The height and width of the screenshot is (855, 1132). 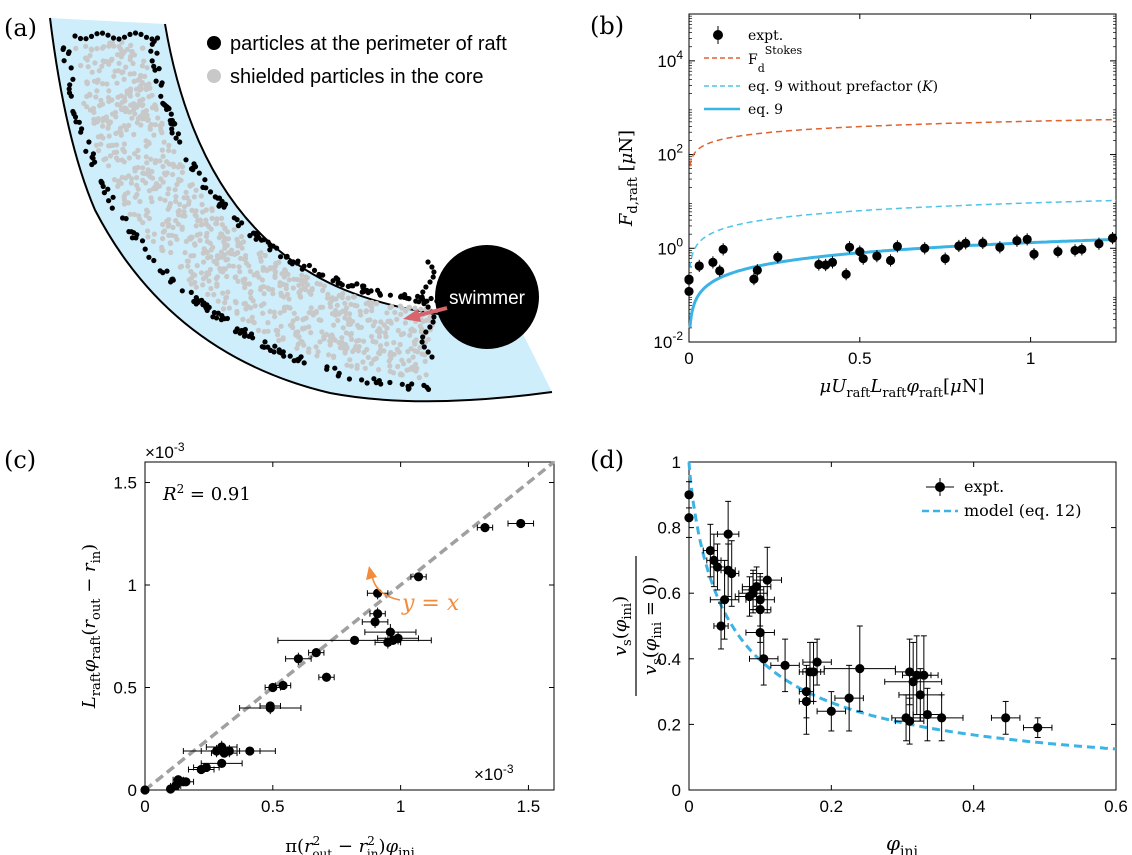 What do you see at coordinates (775, 59) in the screenshot?
I see `legend-b-stokes: FdStokes` at bounding box center [775, 59].